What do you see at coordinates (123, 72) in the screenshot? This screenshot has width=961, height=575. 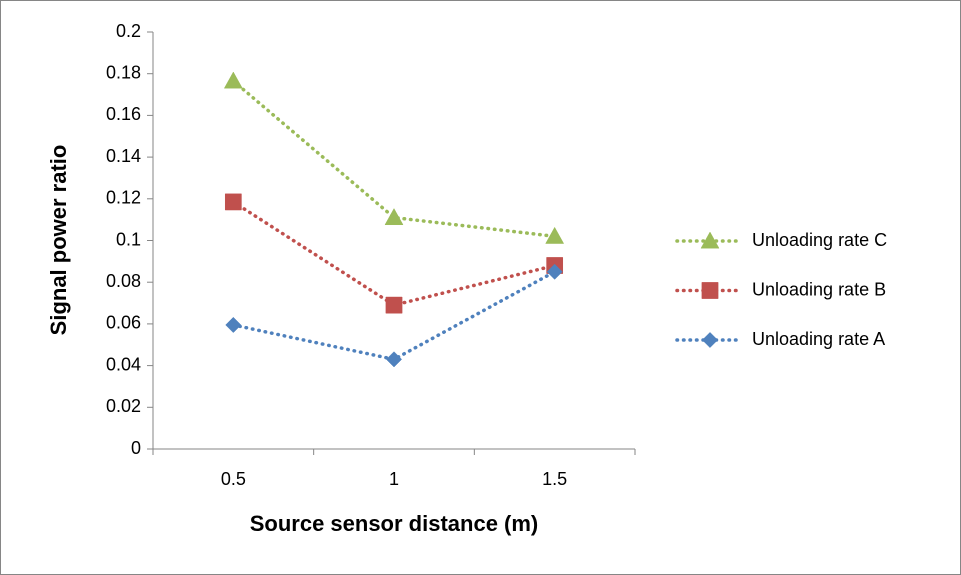 I see `y-tick-label: 0.18` at bounding box center [123, 72].